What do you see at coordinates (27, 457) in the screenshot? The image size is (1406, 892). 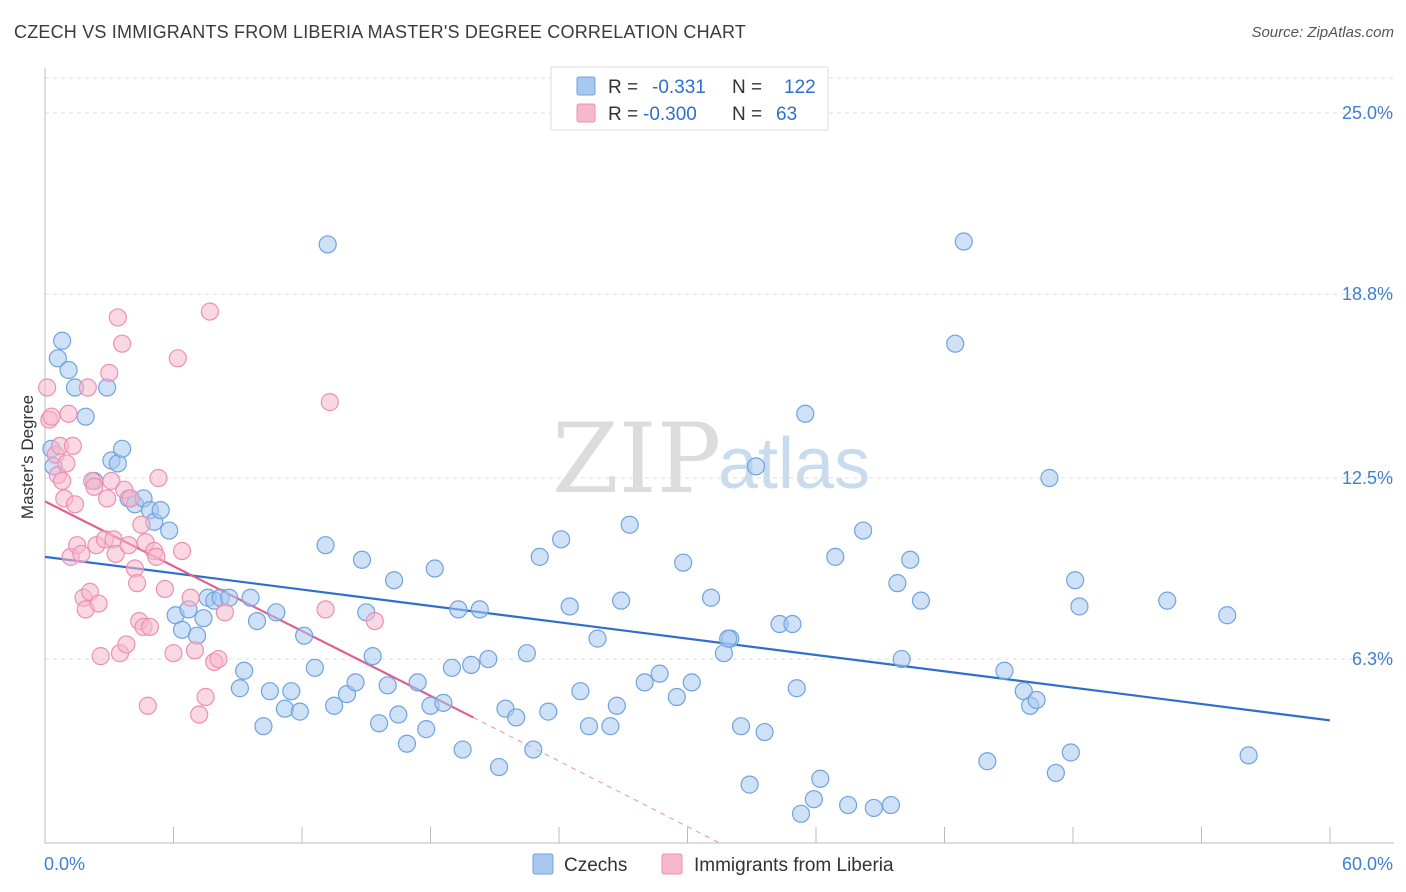 I see `y-axis-label: Master's Degree` at bounding box center [27, 457].